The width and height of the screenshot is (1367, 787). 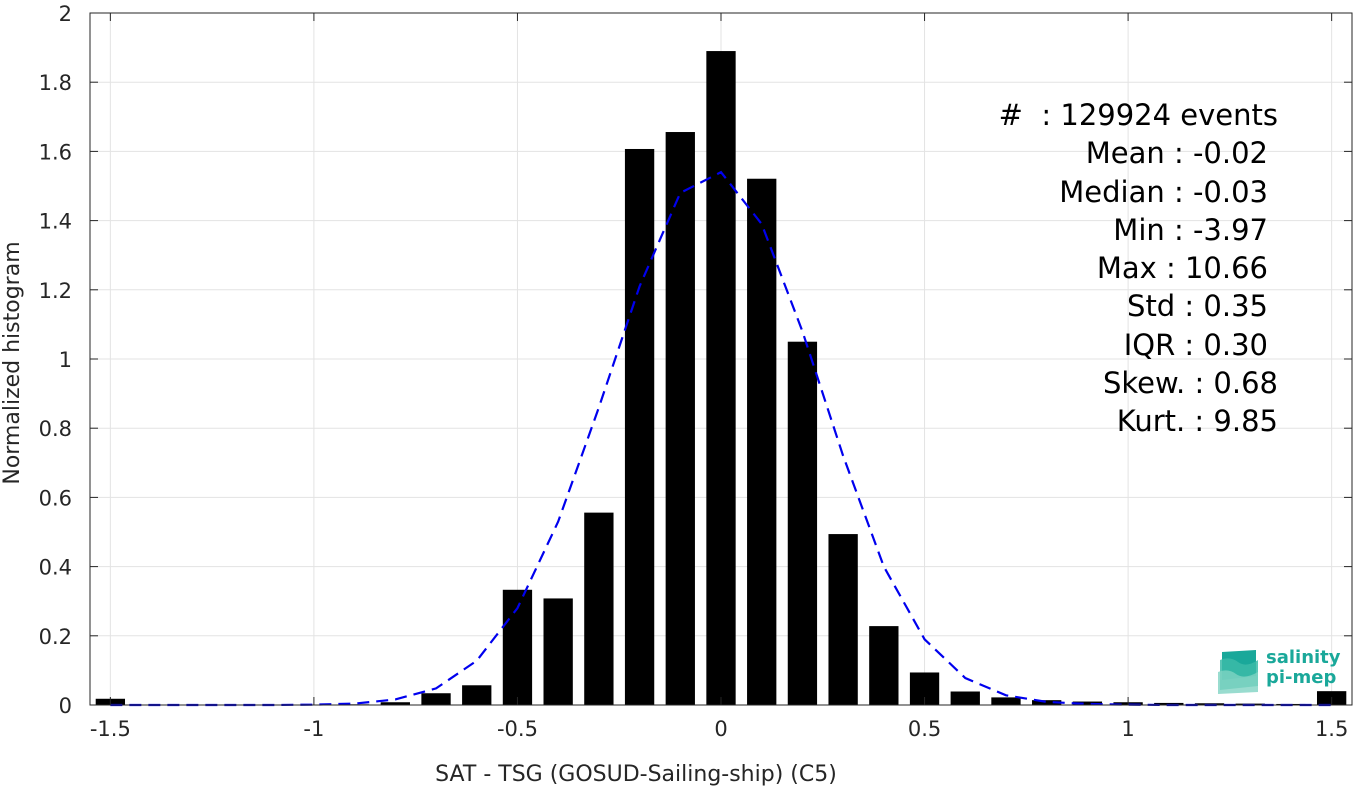 I want to click on y-tick-label: 0.2, so click(x=55, y=637).